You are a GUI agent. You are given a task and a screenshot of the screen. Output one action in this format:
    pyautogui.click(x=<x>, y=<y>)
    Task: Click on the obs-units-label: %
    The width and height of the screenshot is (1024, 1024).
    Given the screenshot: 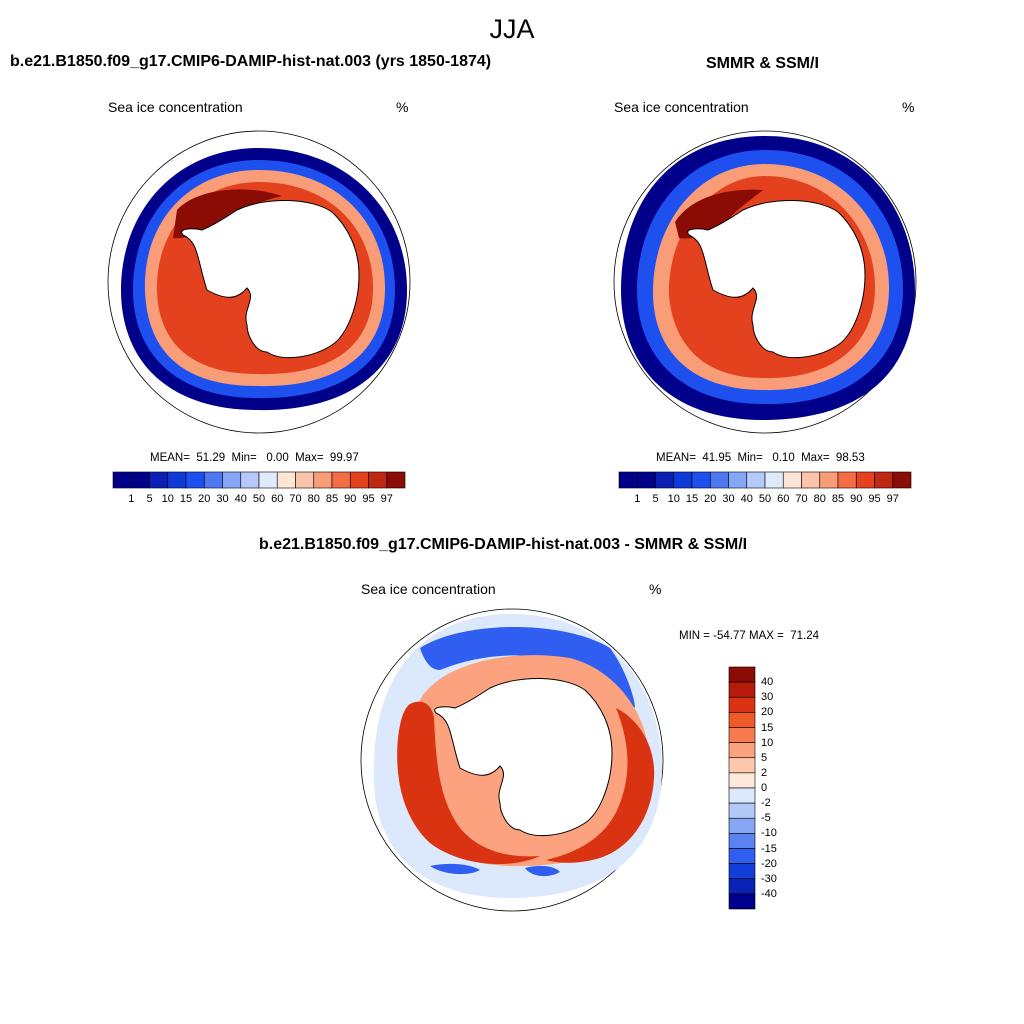 What is the action you would take?
    pyautogui.click(x=908, y=107)
    